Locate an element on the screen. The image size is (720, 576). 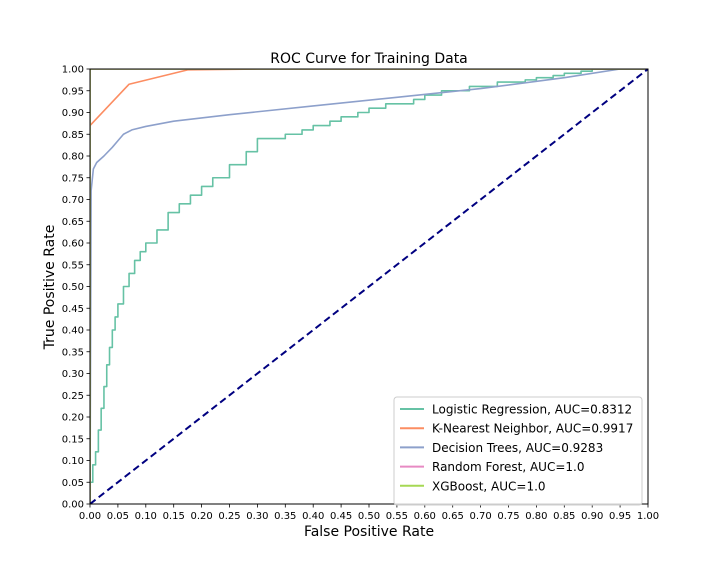
y-tick-label: 0.50 is located at coordinates (73, 287).